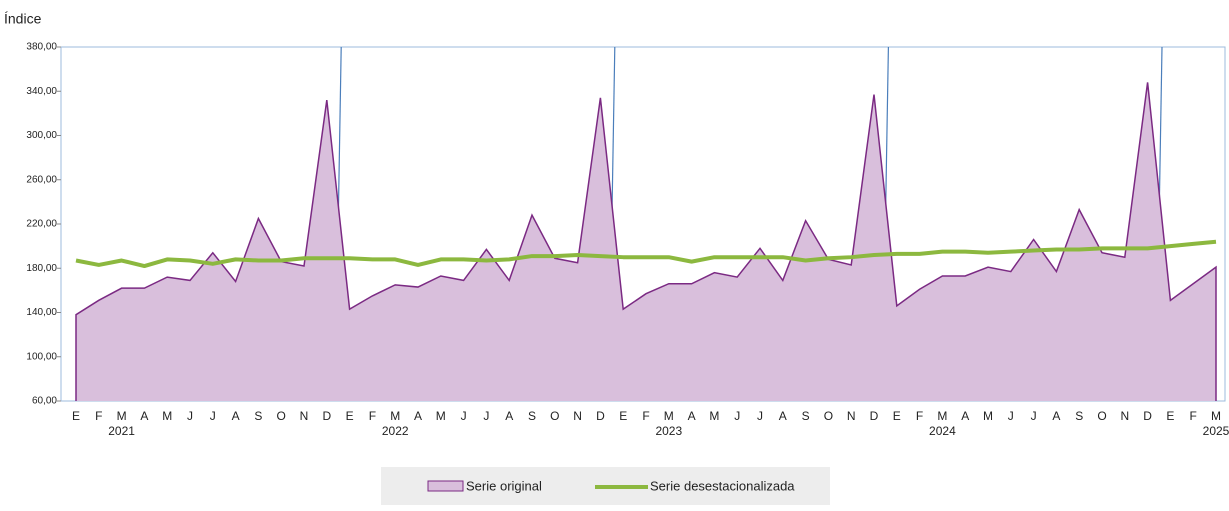 The height and width of the screenshot is (511, 1229). I want to click on legend-swatch, so click(445, 486).